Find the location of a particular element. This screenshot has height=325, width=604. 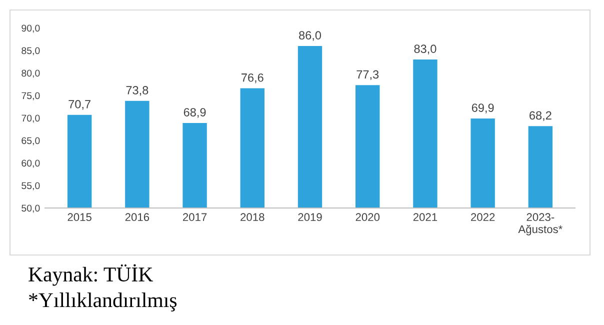

data-label: 76,6 is located at coordinates (253, 78).